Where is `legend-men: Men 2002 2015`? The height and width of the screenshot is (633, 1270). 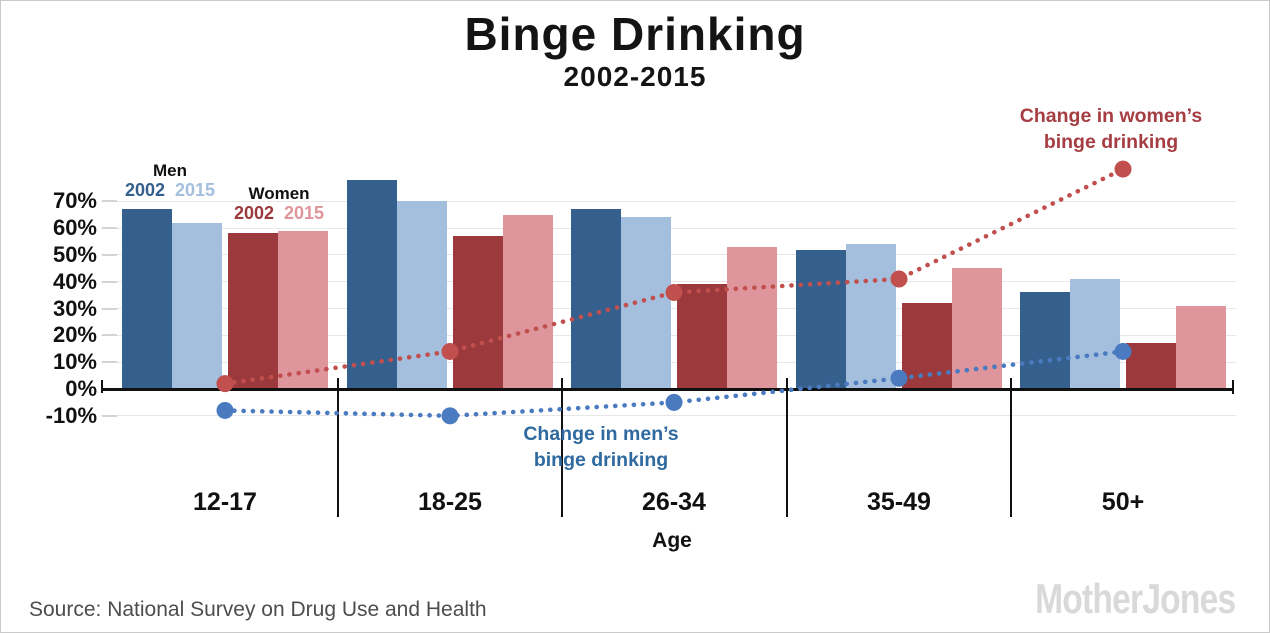 legend-men: Men 2002 2015 is located at coordinates (170, 181).